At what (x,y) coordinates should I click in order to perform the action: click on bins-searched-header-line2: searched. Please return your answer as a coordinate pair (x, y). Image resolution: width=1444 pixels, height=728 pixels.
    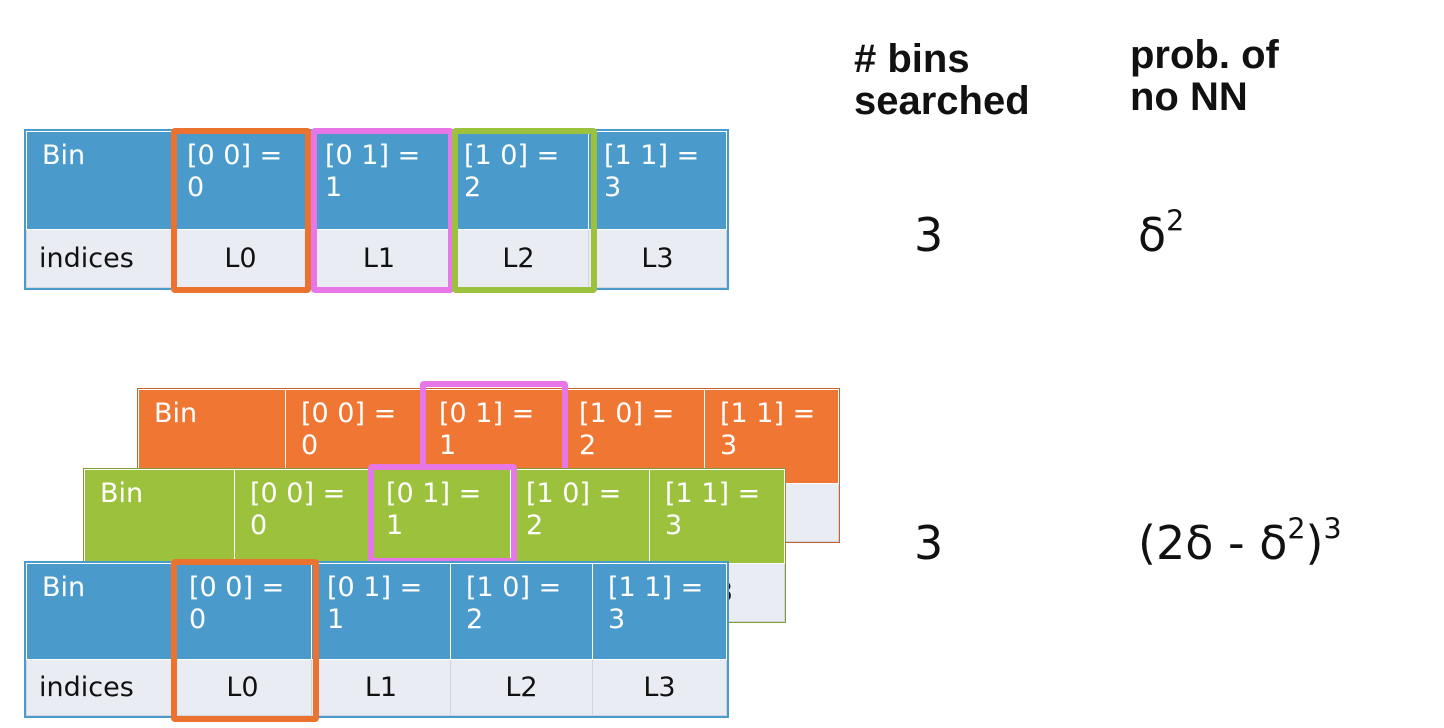
    Looking at the image, I should click on (942, 101).